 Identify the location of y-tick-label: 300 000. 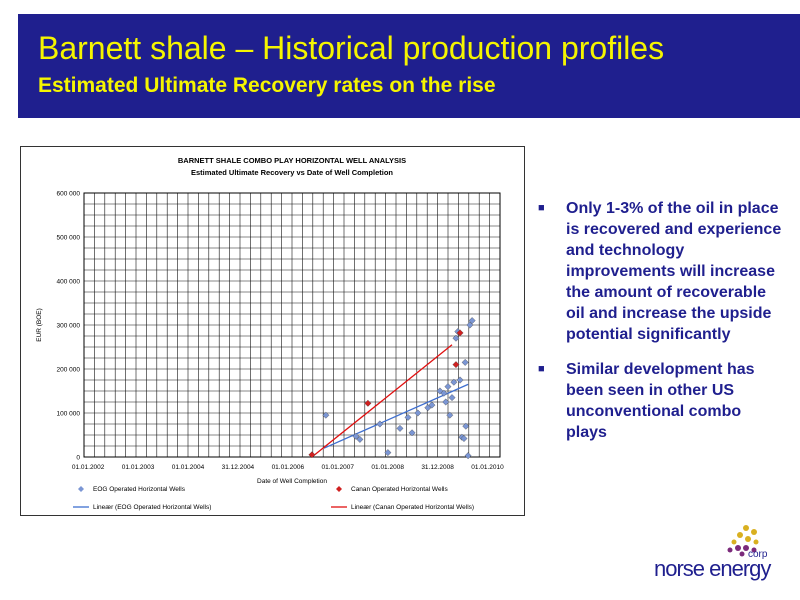
(69, 326).